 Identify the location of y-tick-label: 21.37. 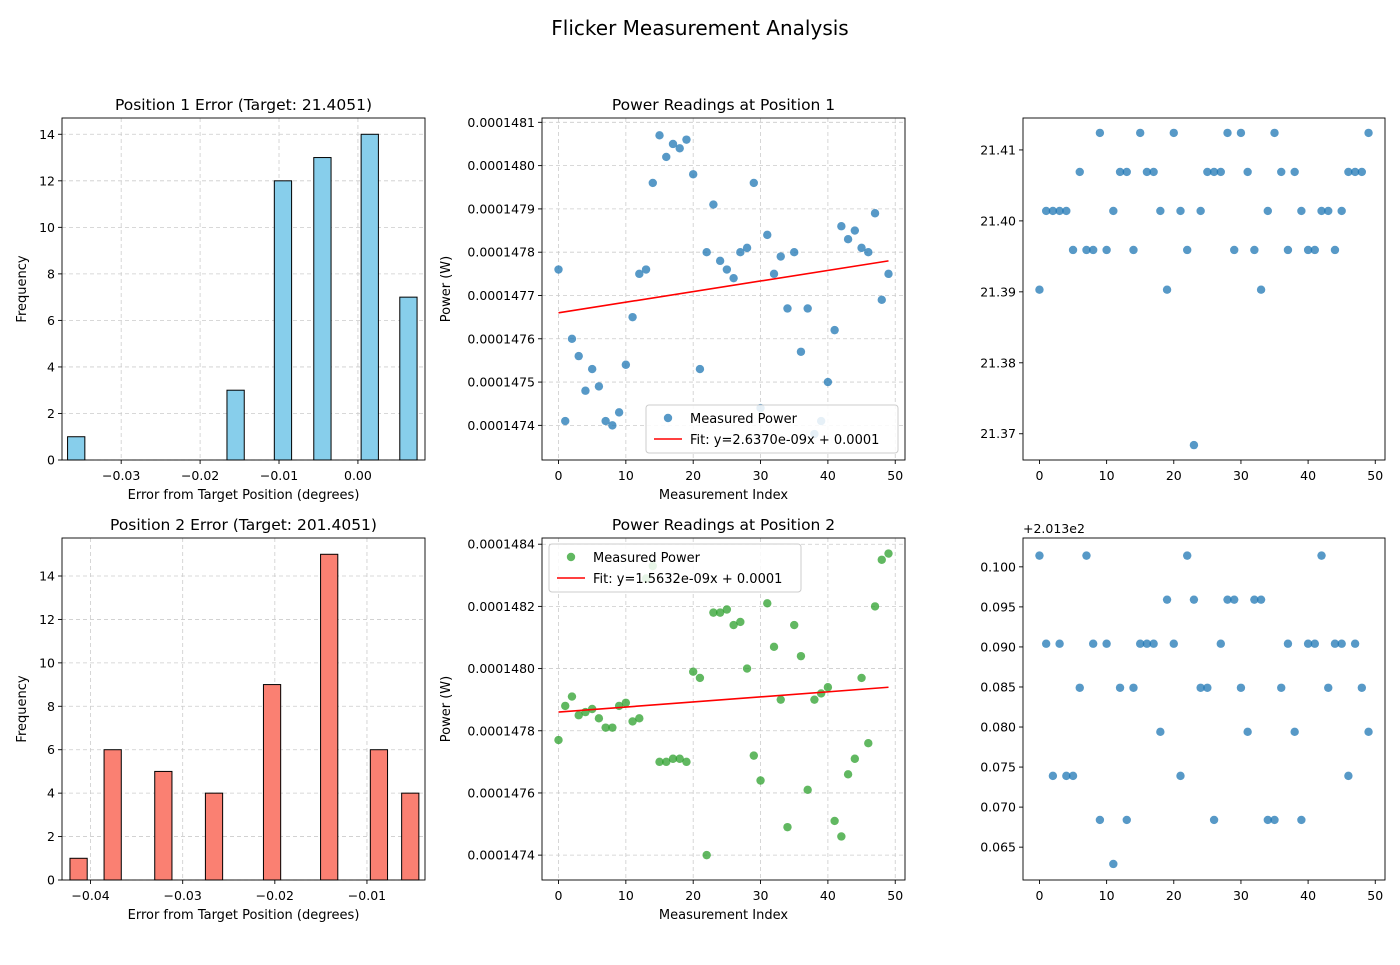
(998, 433).